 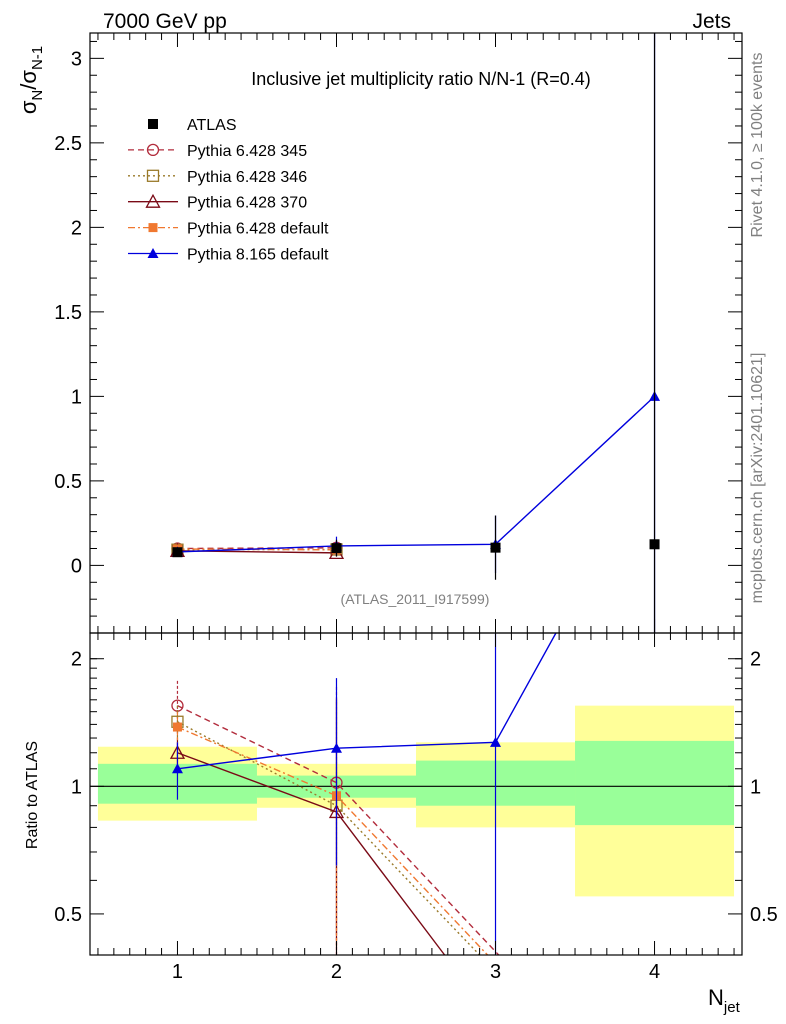 I want to click on mcplots-label: mcplots.cern.ch [arXiv:2401.10621], so click(x=757, y=478).